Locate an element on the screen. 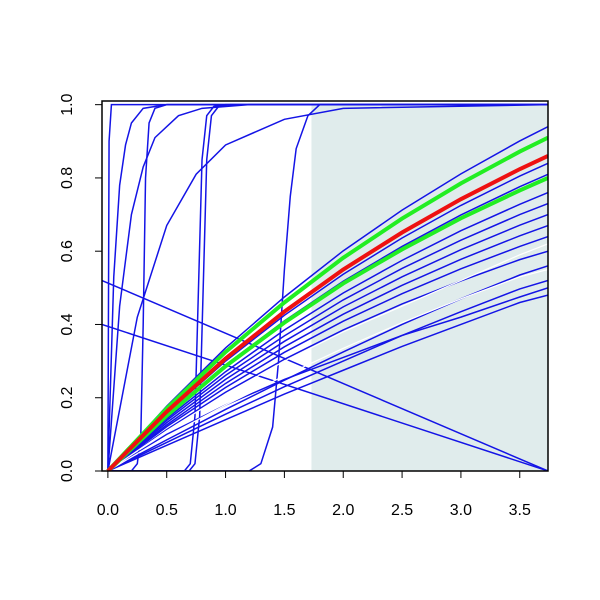 The width and height of the screenshot is (600, 600). y-tick-label: 0.2 is located at coordinates (67, 398).